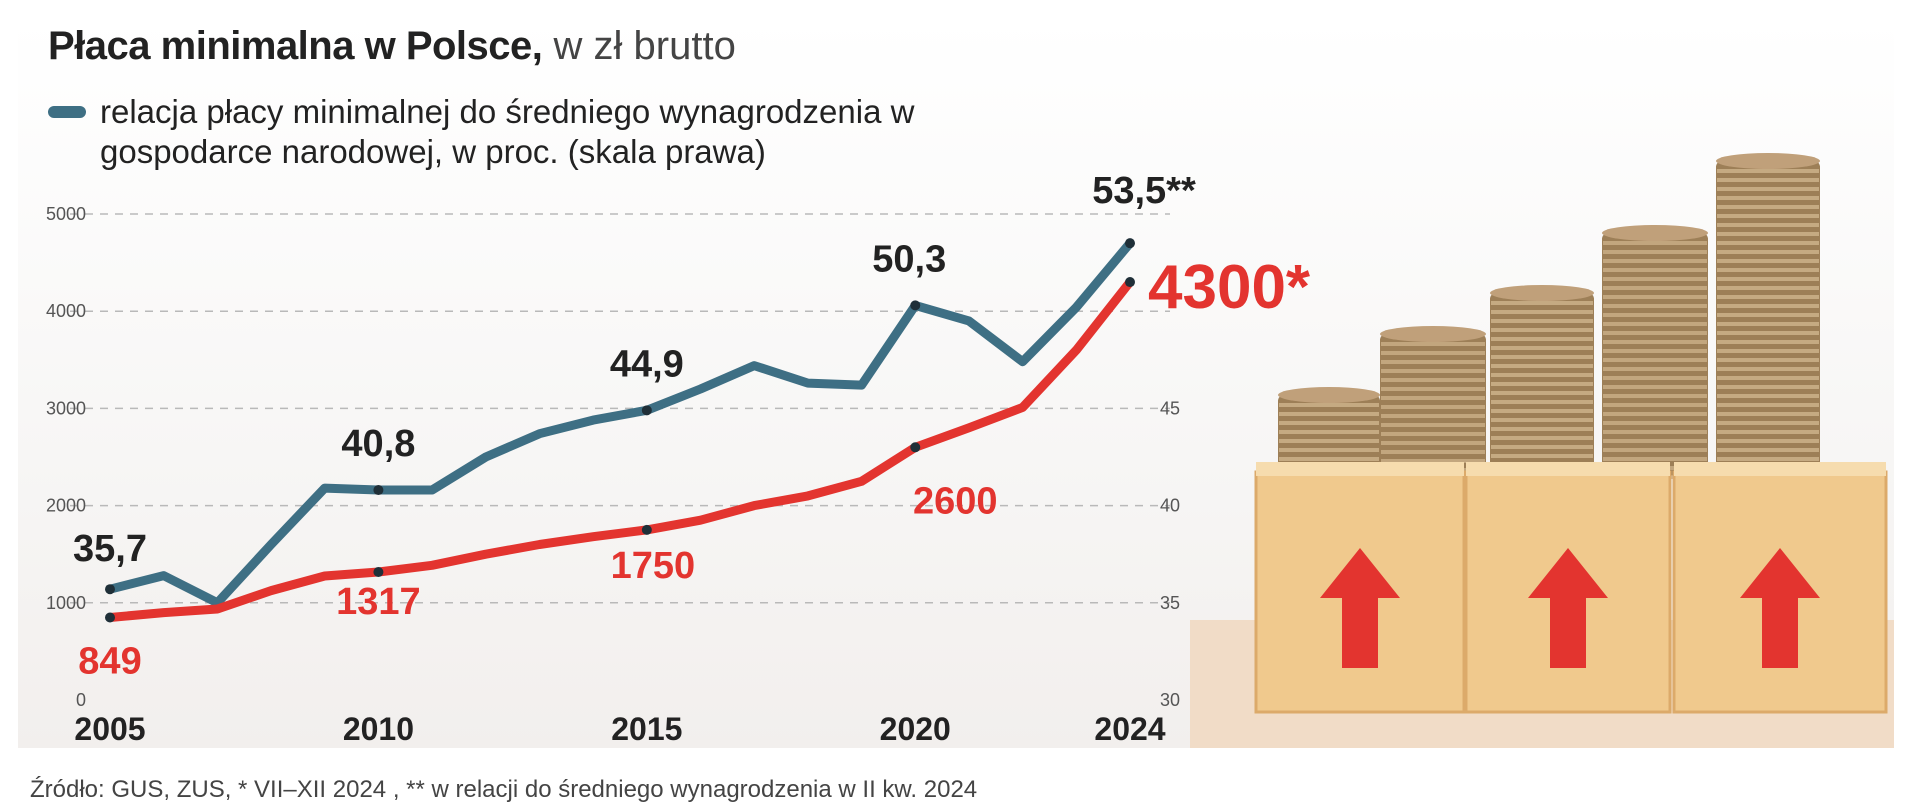 This screenshot has width=1920, height=806. Describe the element at coordinates (66, 214) in the screenshot. I see `y-tick-label-left: 5000` at that location.